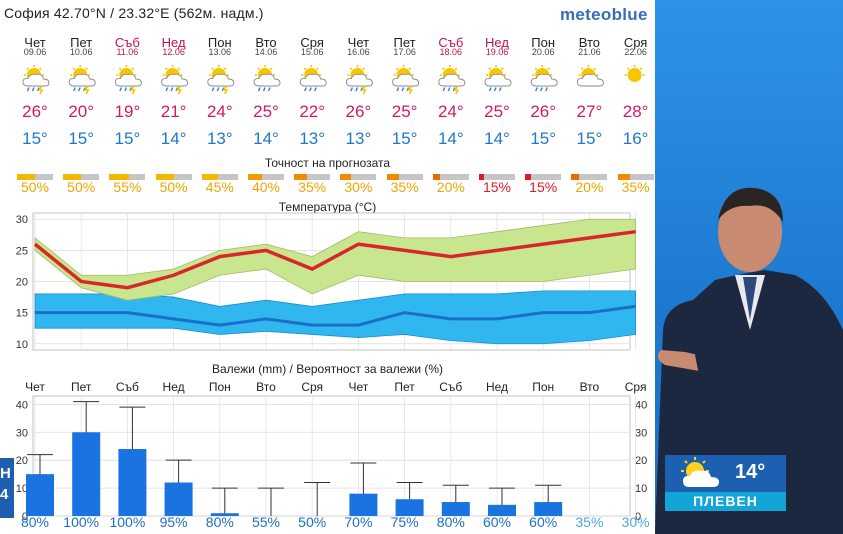 Image resolution: width=843 pixels, height=534 pixels. I want to click on day-date: 20.06, so click(543, 52).